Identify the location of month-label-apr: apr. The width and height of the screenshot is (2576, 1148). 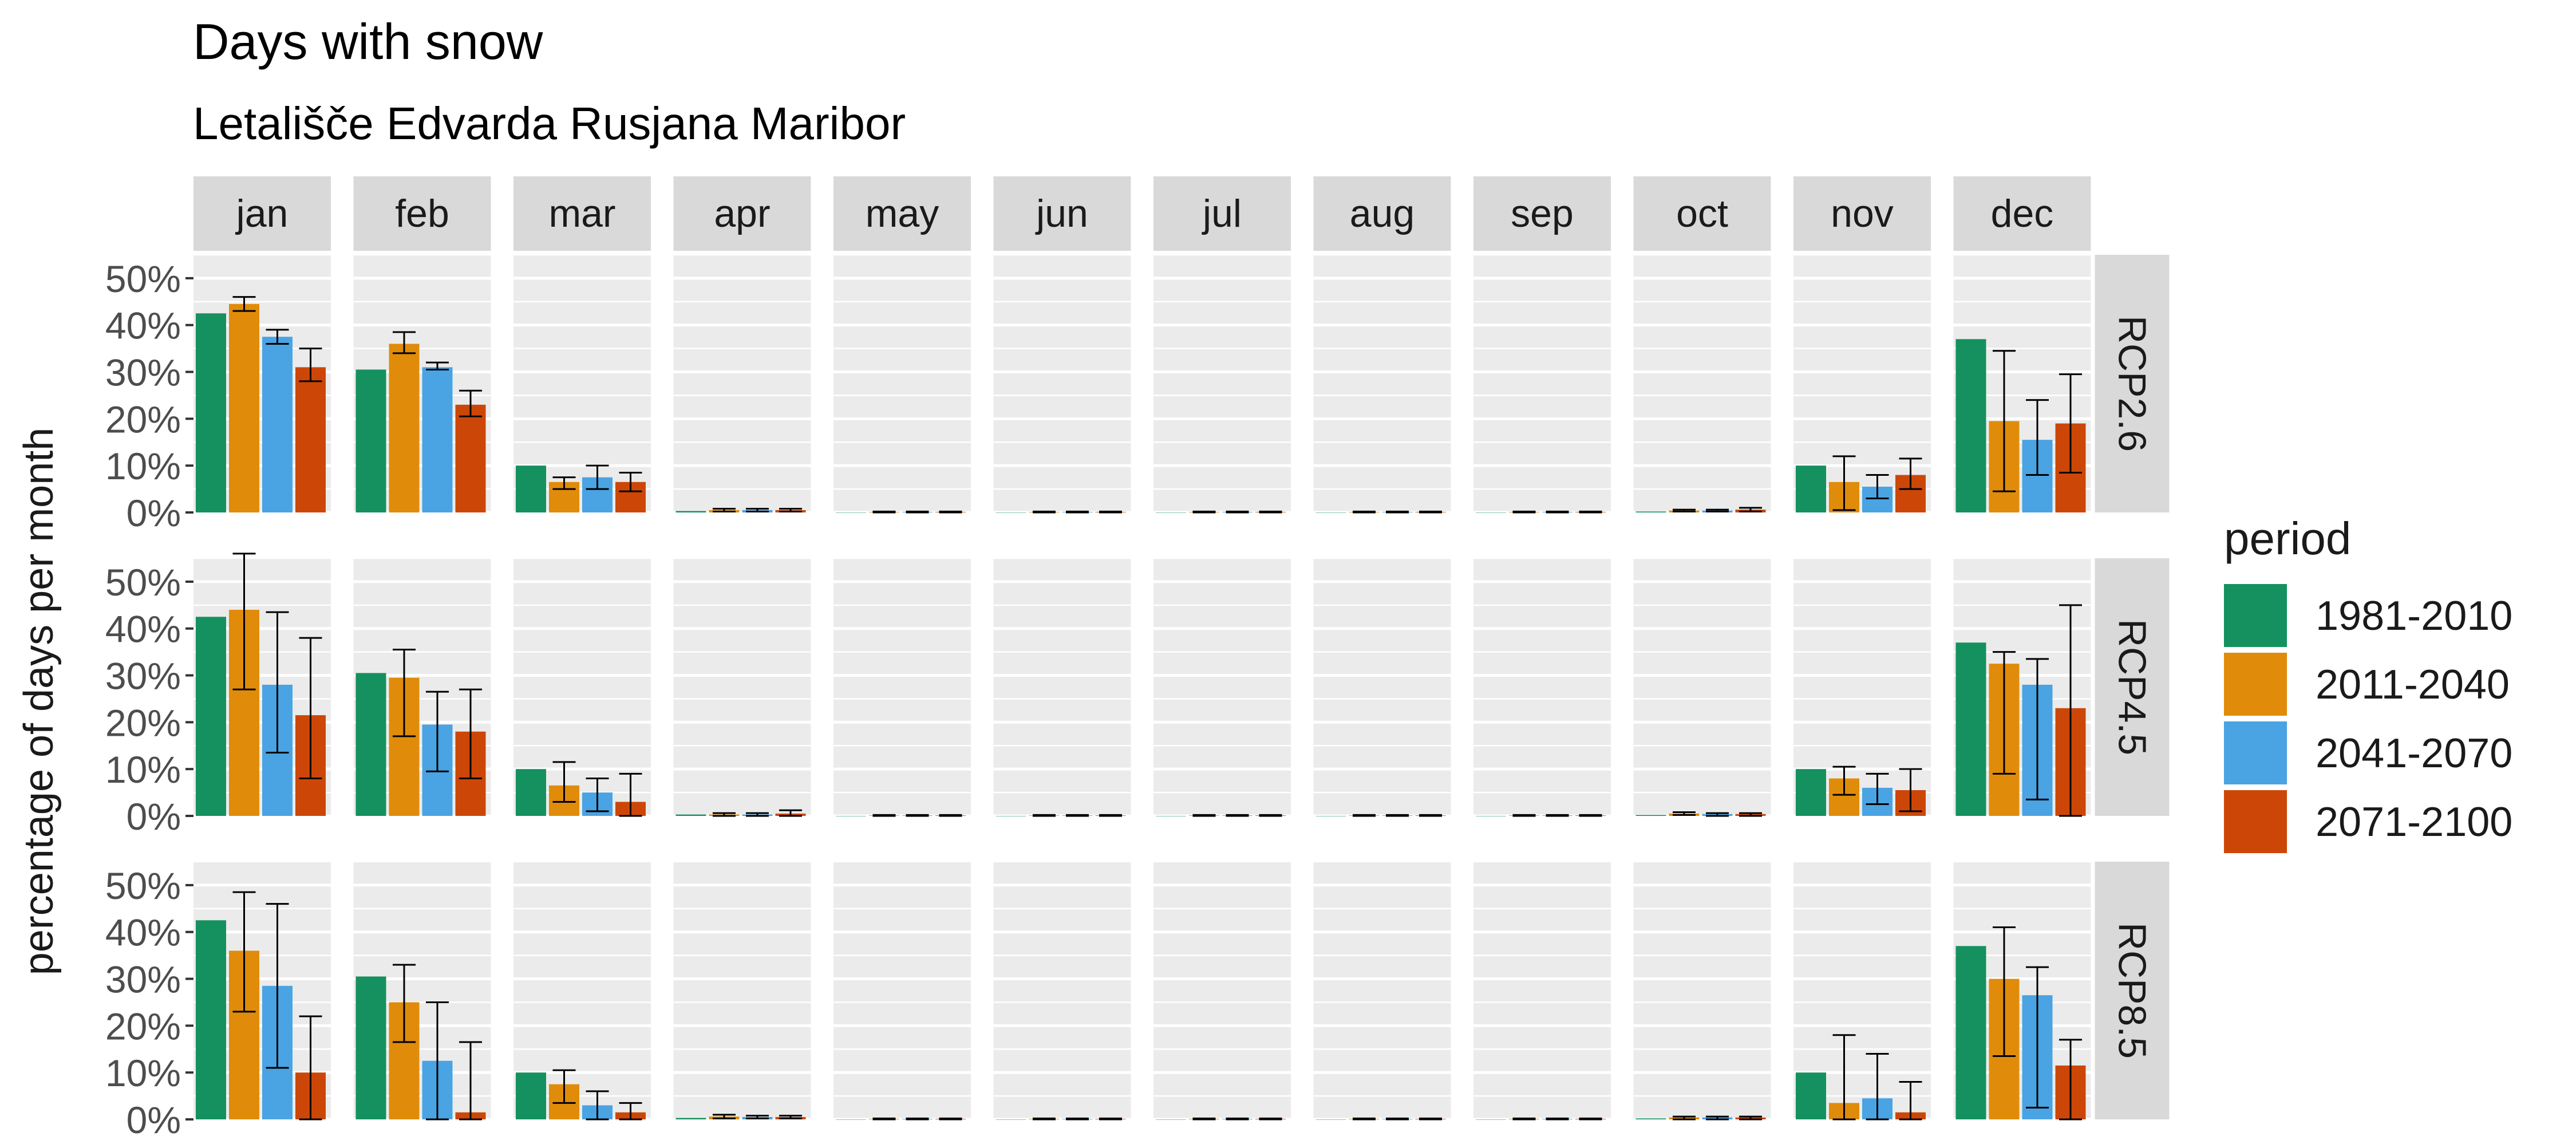
(742, 213).